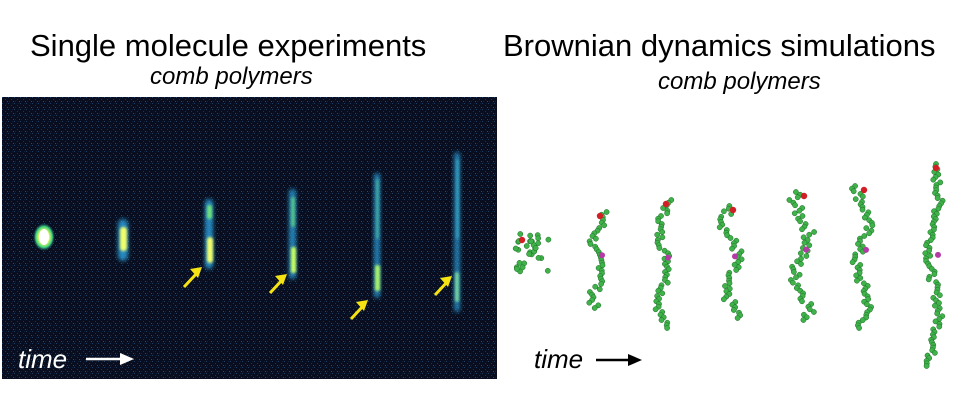 The height and width of the screenshot is (413, 973). Describe the element at coordinates (228, 45) in the screenshot. I see `left-panel-title: Single molecule experiments` at that location.